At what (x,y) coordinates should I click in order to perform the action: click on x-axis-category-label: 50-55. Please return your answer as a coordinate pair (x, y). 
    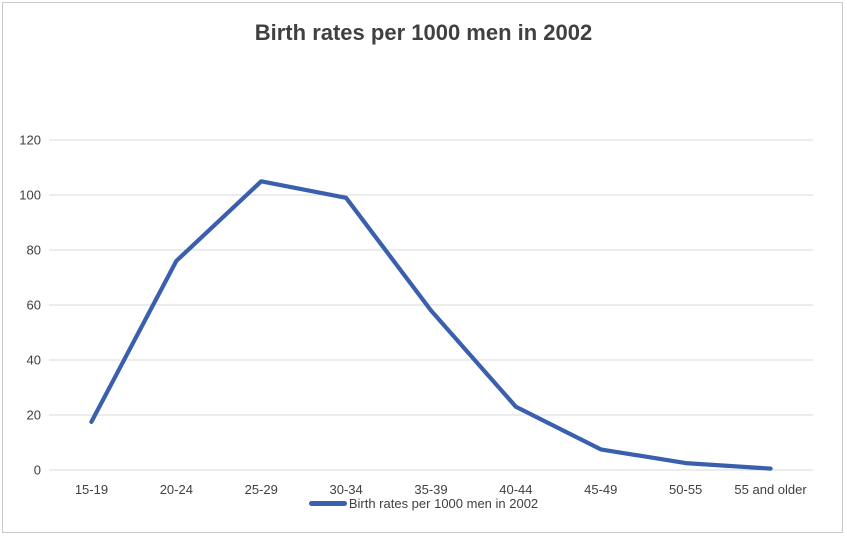
    Looking at the image, I should click on (685, 489).